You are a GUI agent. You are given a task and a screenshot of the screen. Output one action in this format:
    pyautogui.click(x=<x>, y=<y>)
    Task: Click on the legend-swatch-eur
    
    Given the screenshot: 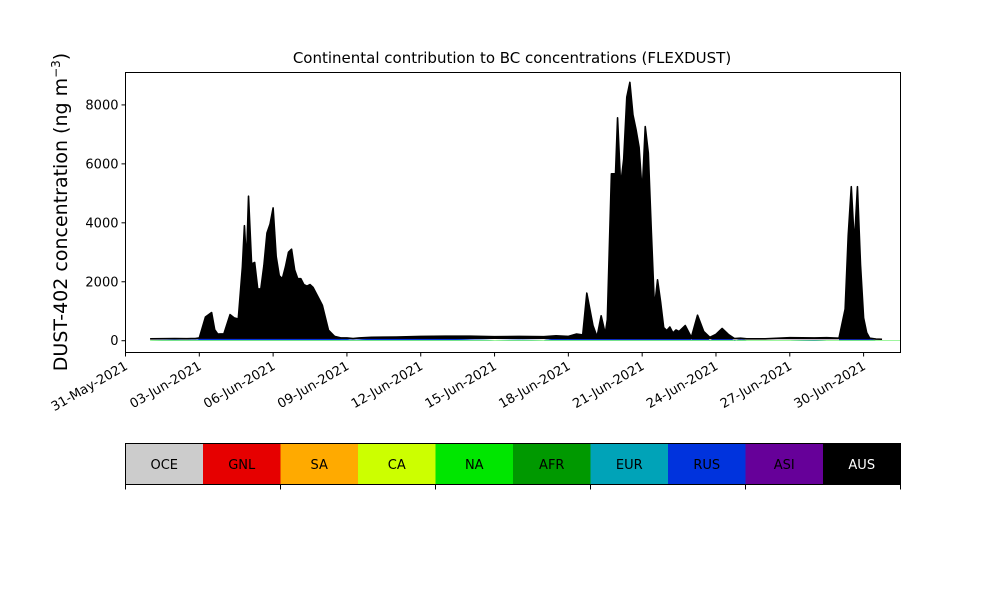 What is the action you would take?
    pyautogui.click(x=629, y=464)
    